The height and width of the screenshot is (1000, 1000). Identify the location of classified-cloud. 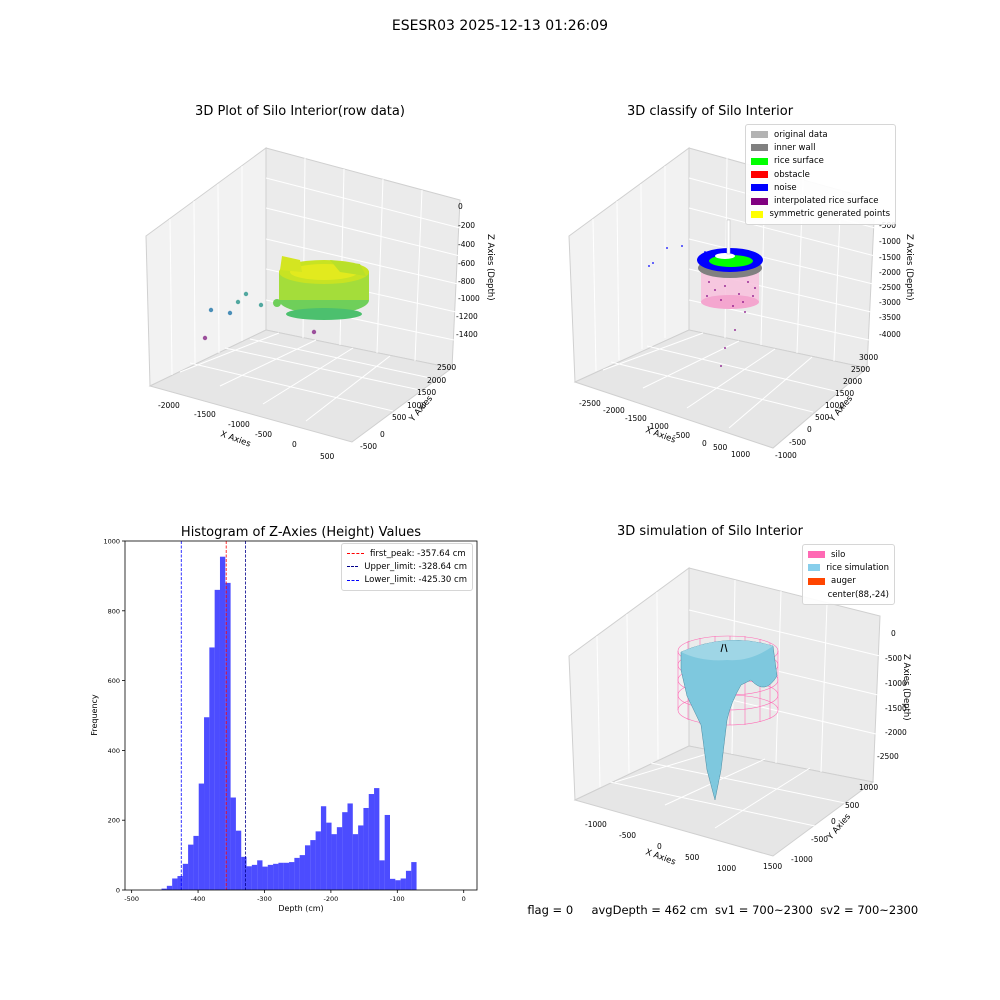
(705, 293).